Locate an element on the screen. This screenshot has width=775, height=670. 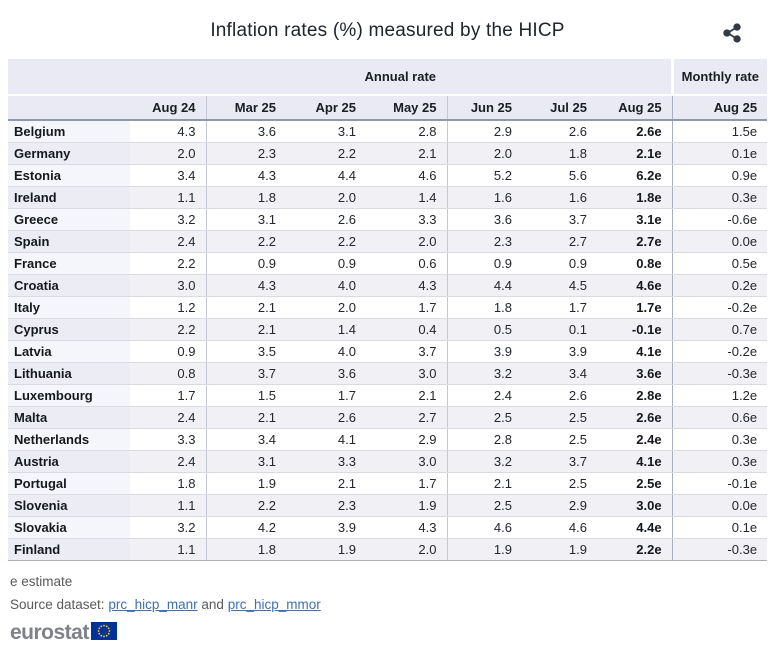
source-conjunction: and is located at coordinates (212, 604).